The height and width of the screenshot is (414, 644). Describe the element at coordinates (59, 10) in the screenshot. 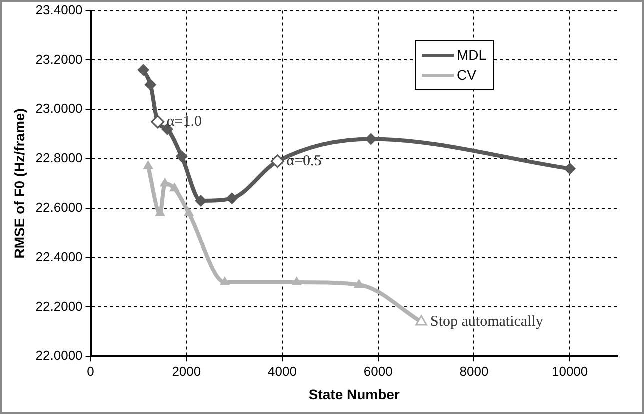

I see `y-tick-label: 23.4000` at that location.